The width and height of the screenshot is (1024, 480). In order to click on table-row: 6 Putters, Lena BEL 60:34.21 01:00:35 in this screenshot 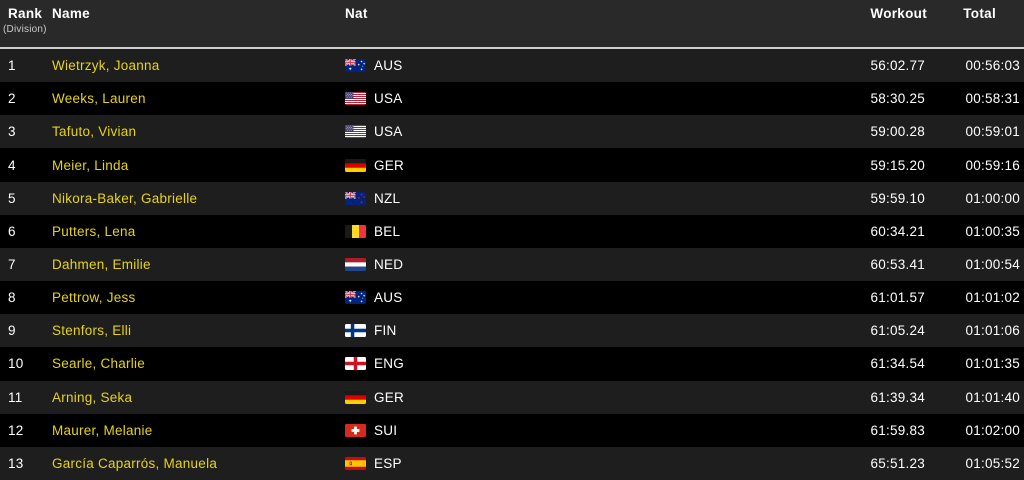, I will do `click(512, 231)`.